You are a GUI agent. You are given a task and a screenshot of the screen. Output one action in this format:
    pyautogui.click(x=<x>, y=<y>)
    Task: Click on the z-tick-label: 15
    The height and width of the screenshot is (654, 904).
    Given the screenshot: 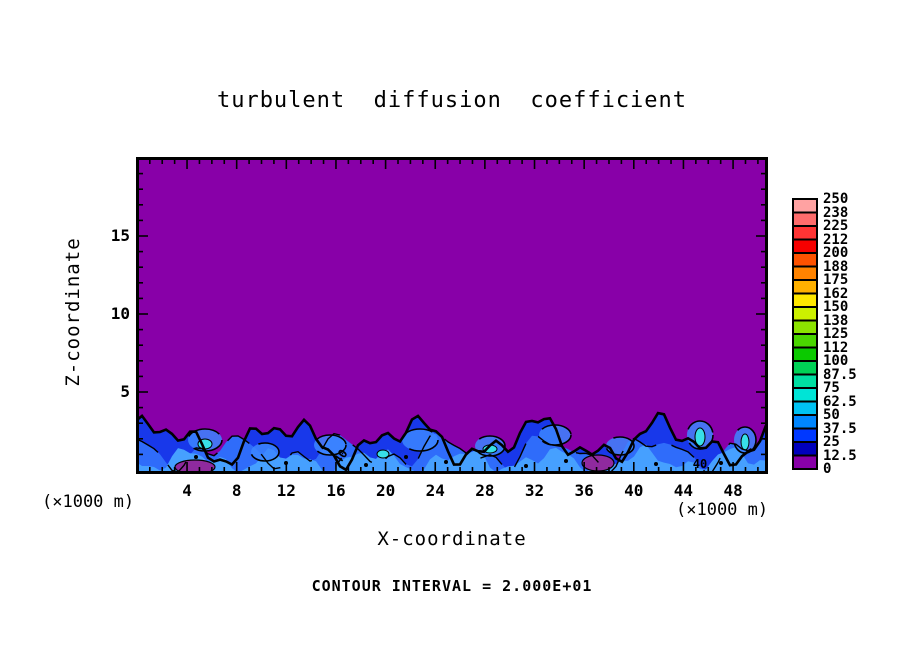 What is the action you would take?
    pyautogui.click(x=120, y=235)
    